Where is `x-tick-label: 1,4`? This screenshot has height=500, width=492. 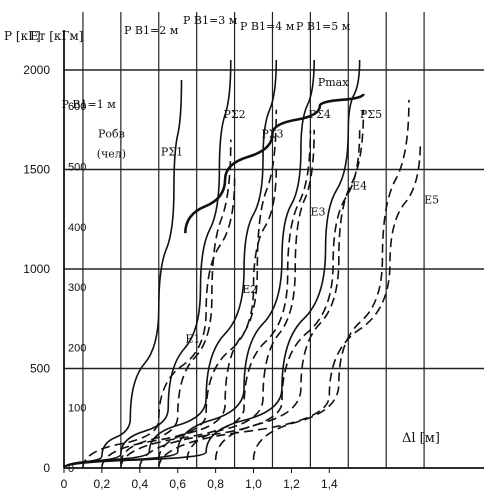 x-tick-label: 1,4 is located at coordinates (329, 484).